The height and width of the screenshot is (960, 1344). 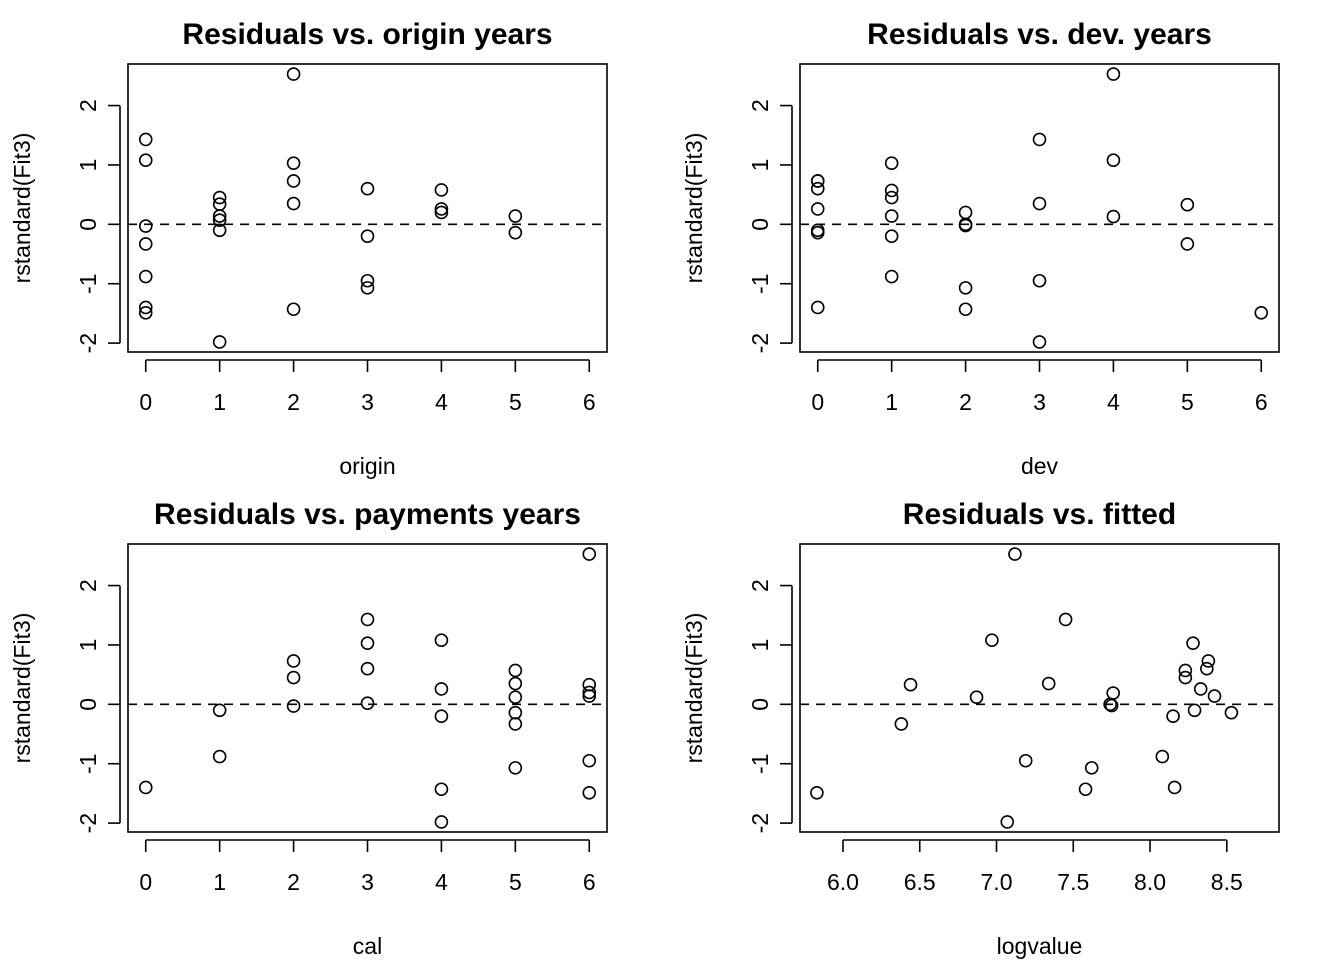 What do you see at coordinates (367, 514) in the screenshot?
I see `panel-title: Residuals vs. payments years` at bounding box center [367, 514].